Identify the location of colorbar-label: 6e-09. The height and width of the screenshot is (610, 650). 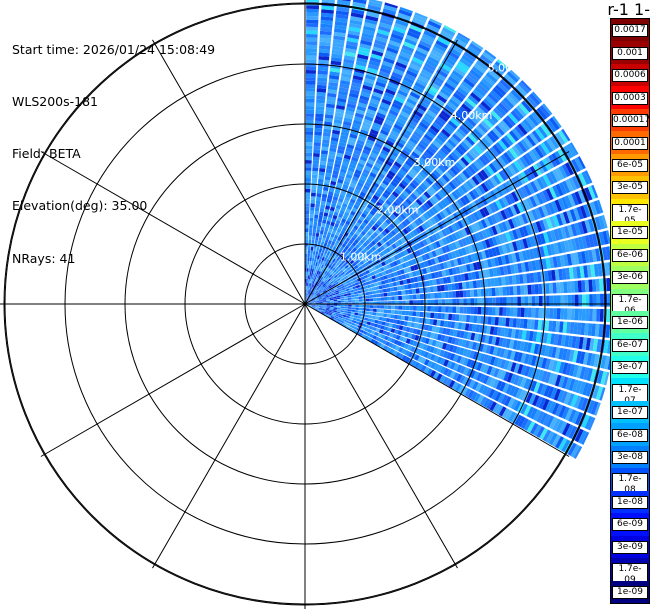
(630, 525).